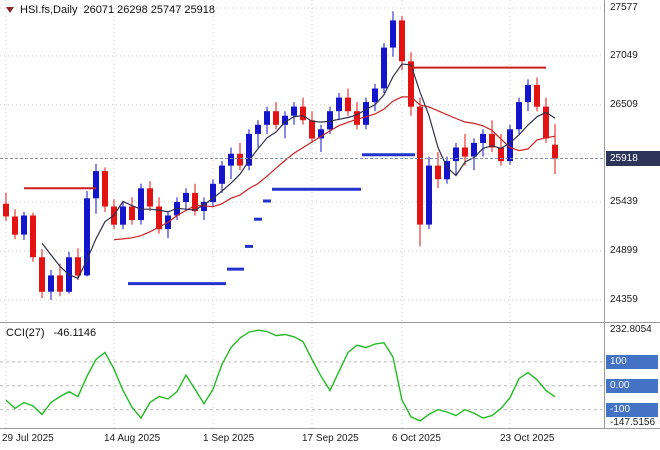 This screenshot has width=660, height=450. I want to click on price-axis-label: 27049, so click(624, 55).